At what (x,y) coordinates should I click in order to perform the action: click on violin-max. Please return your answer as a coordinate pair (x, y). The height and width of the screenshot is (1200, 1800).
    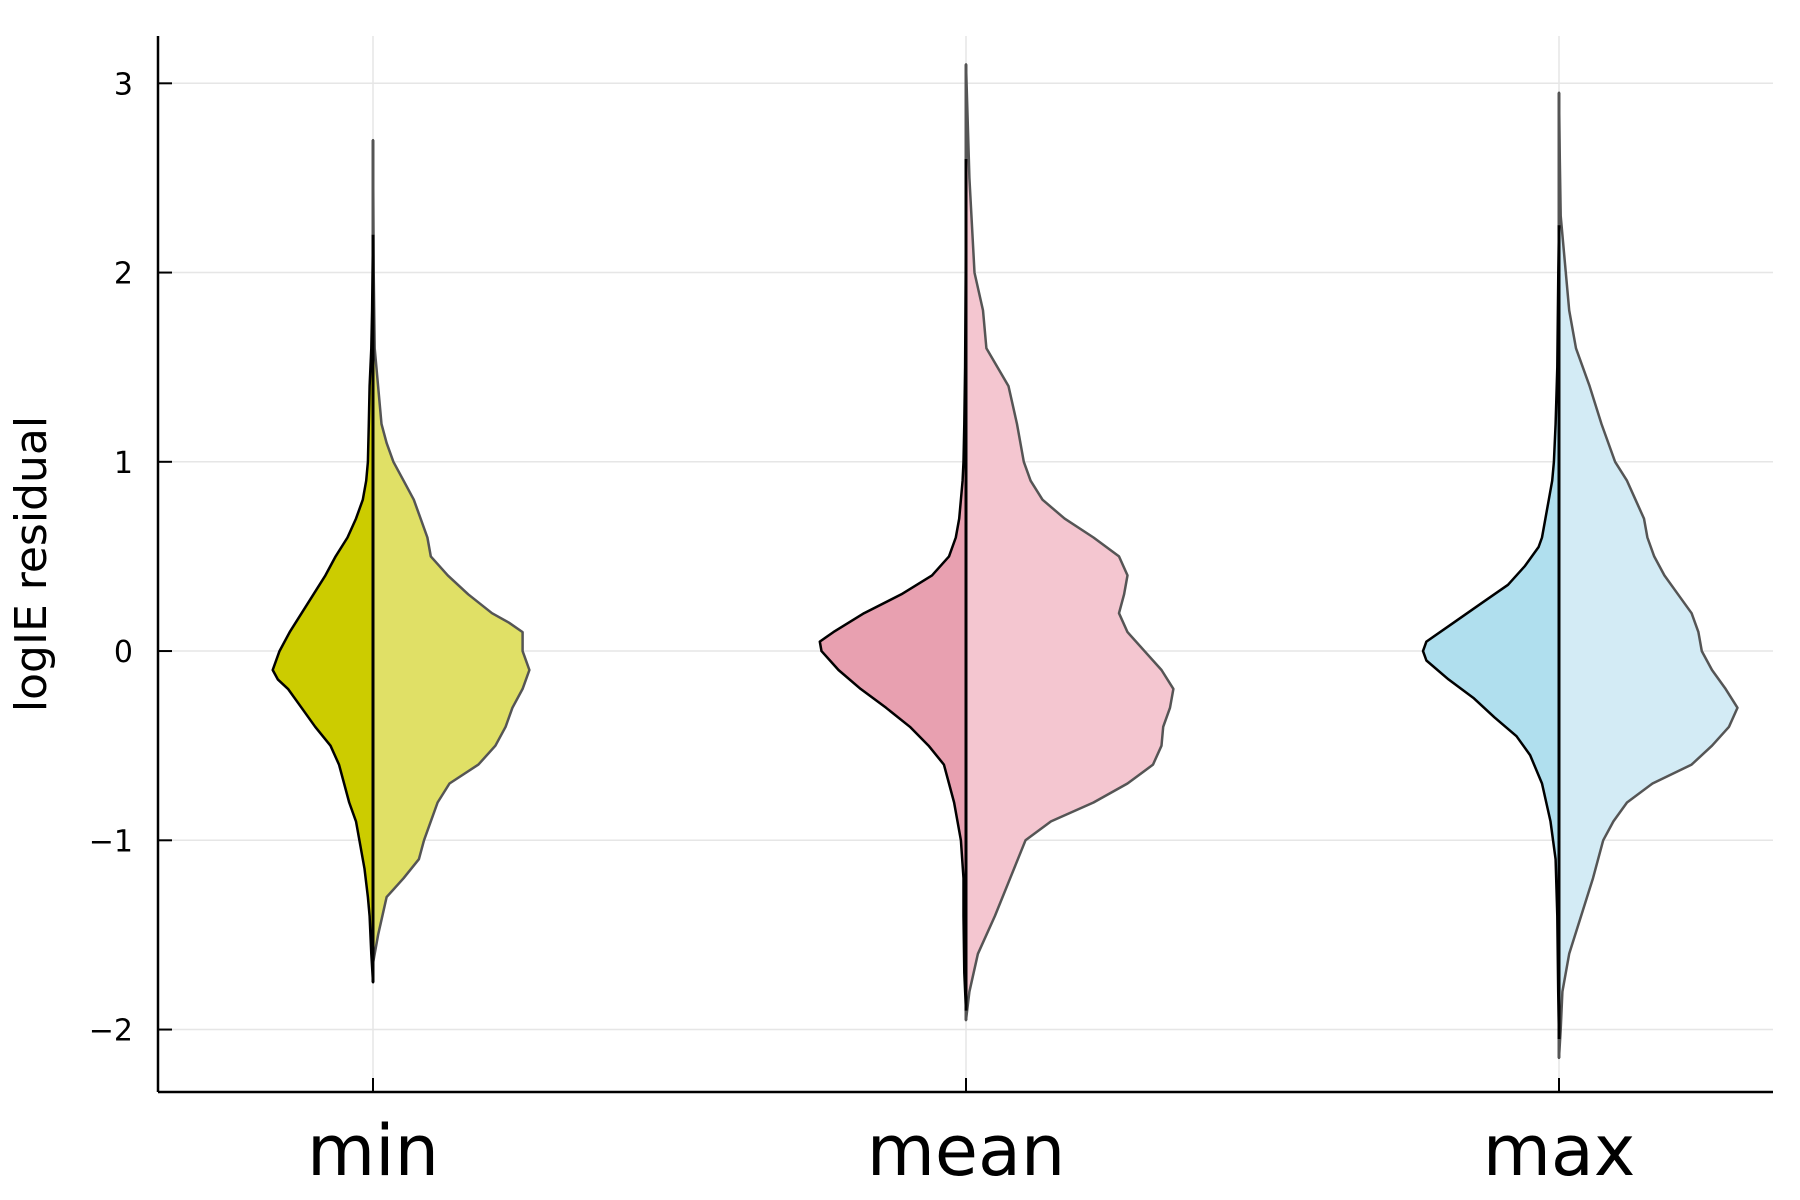
    Looking at the image, I should click on (1580, 575).